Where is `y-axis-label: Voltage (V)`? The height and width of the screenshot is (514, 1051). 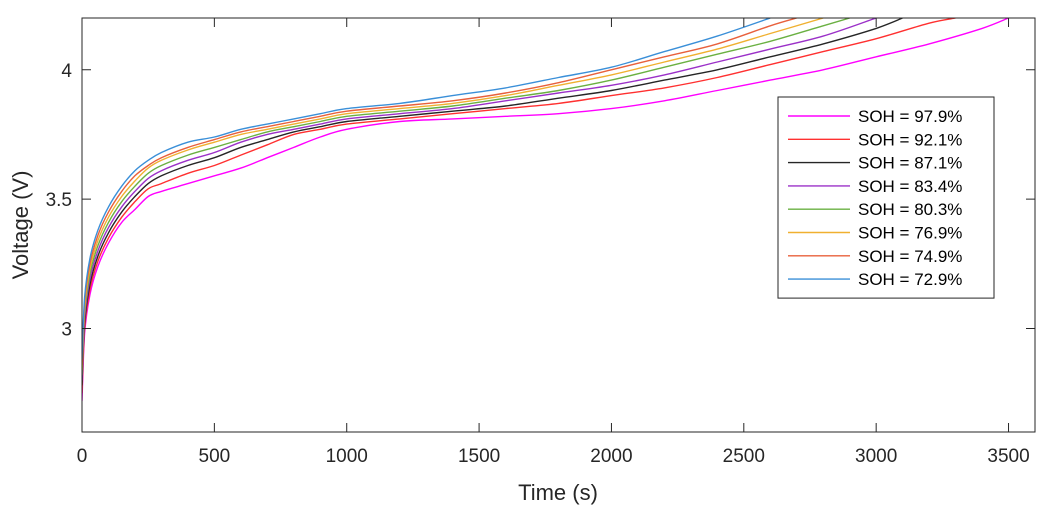
y-axis-label: Voltage (V) is located at coordinates (20, 225).